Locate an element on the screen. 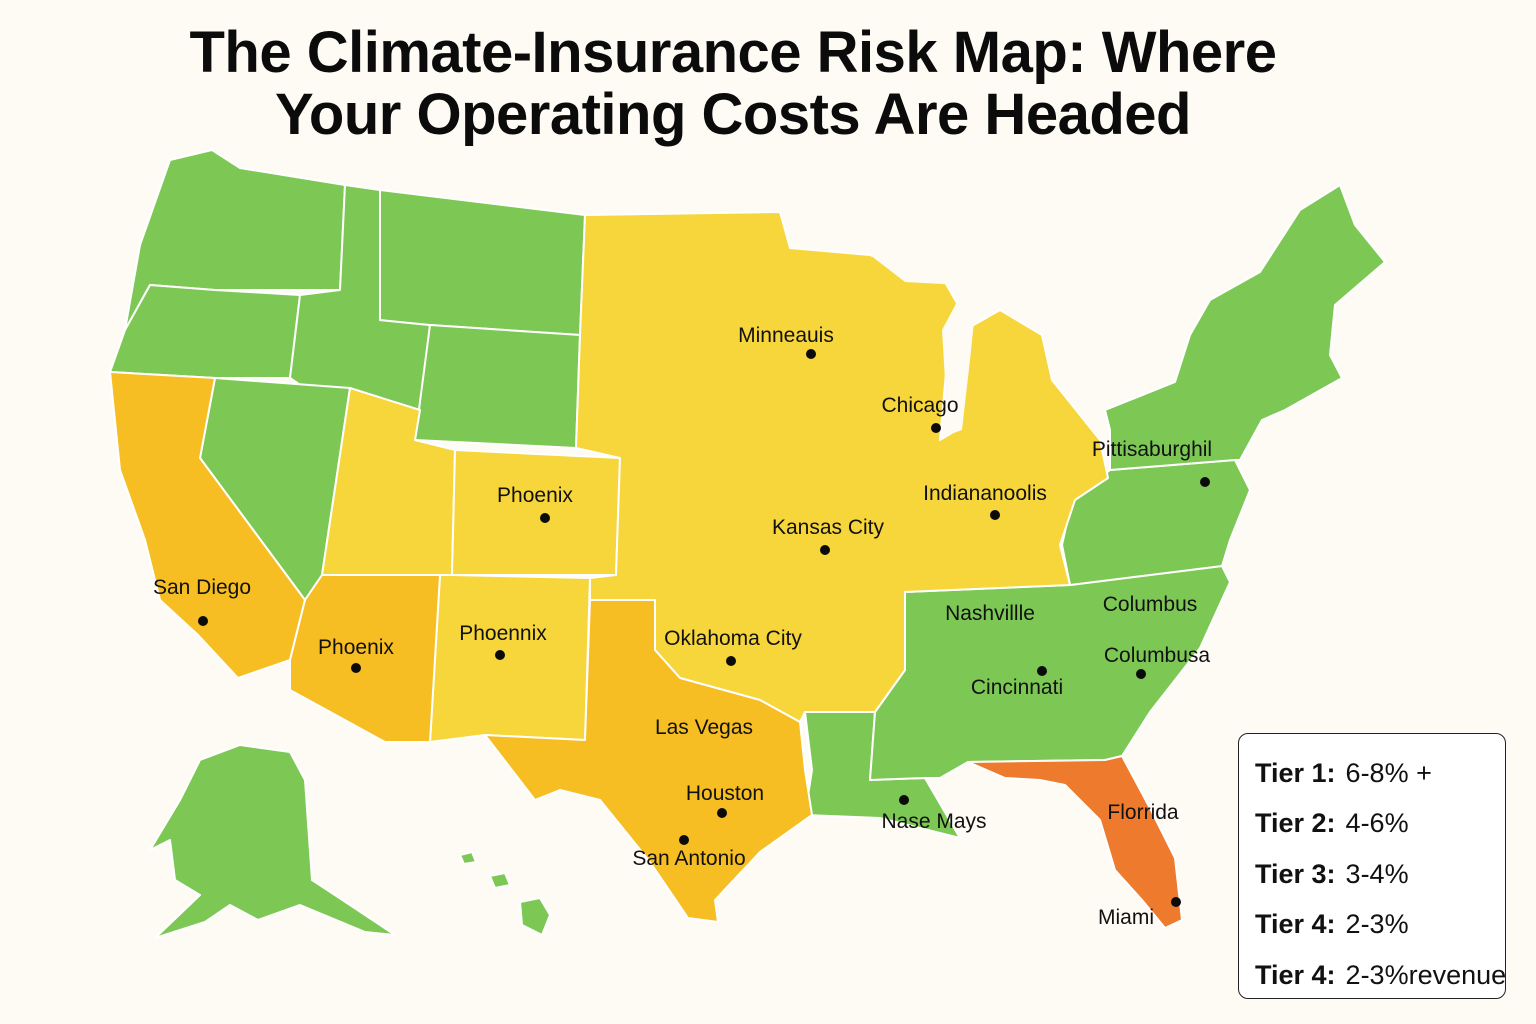 This screenshot has width=1536, height=1024. title-line-2: Your Operating Costs Are Headed is located at coordinates (733, 114).